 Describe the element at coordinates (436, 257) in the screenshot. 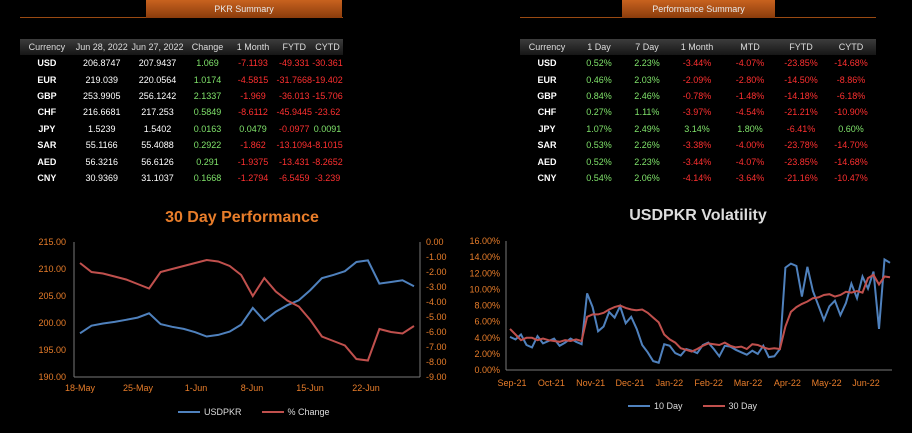

I see `y2-tick-label: -1.00` at that location.